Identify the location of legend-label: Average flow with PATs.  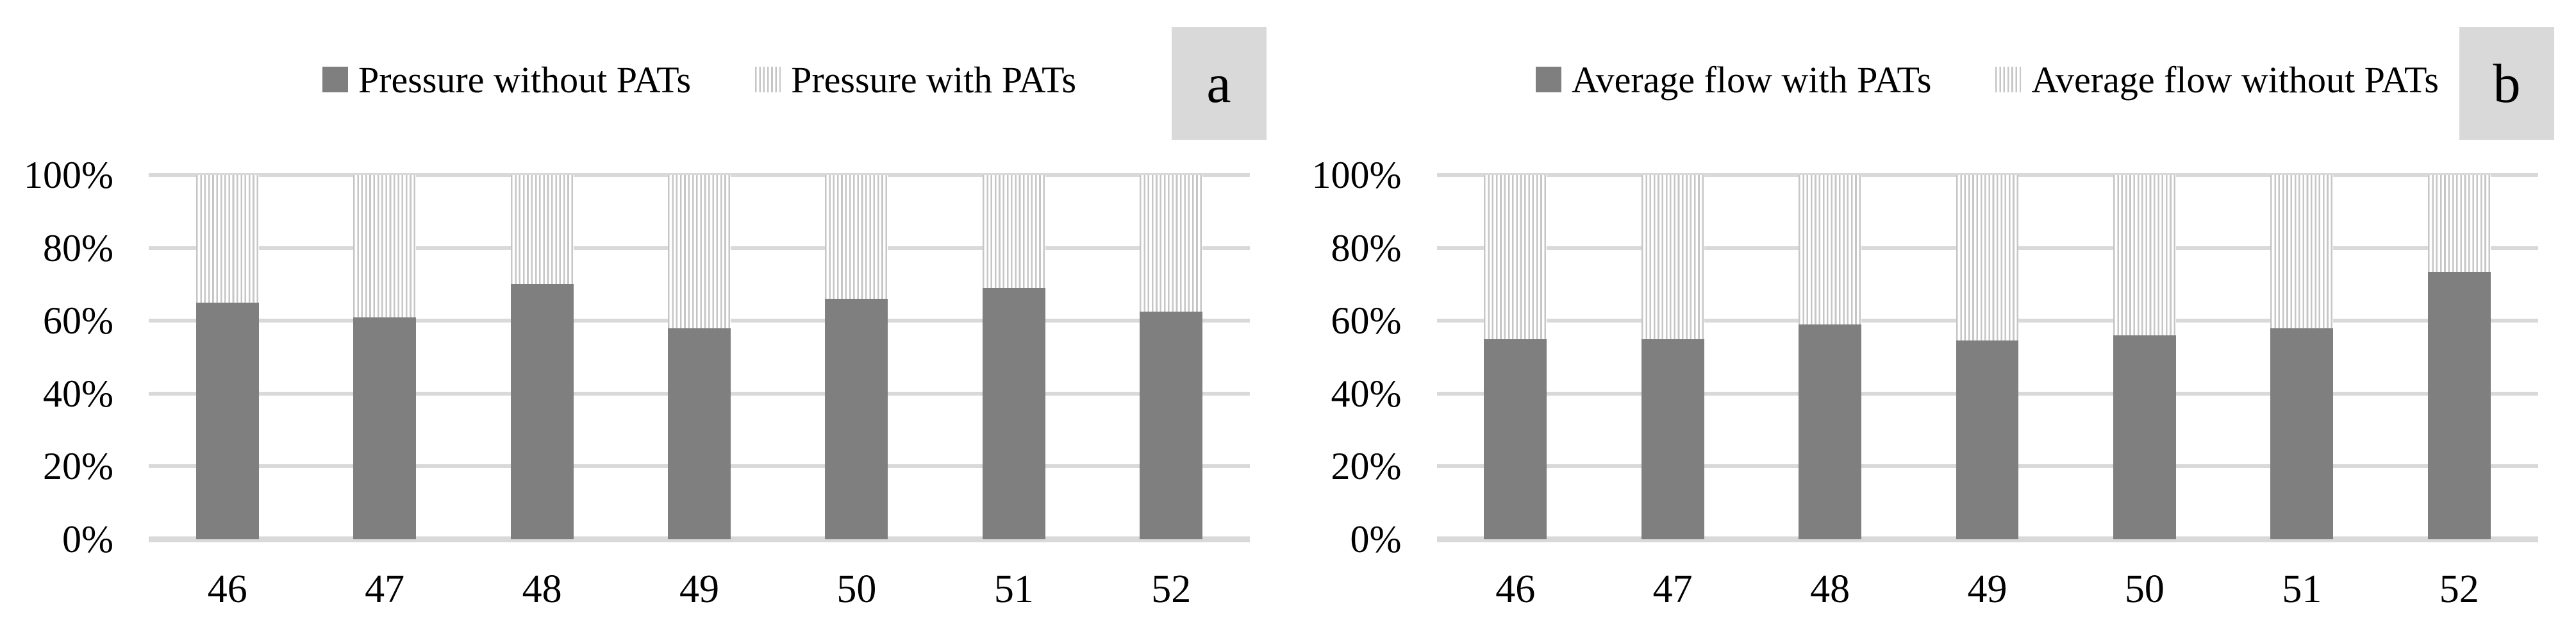
(1752, 79).